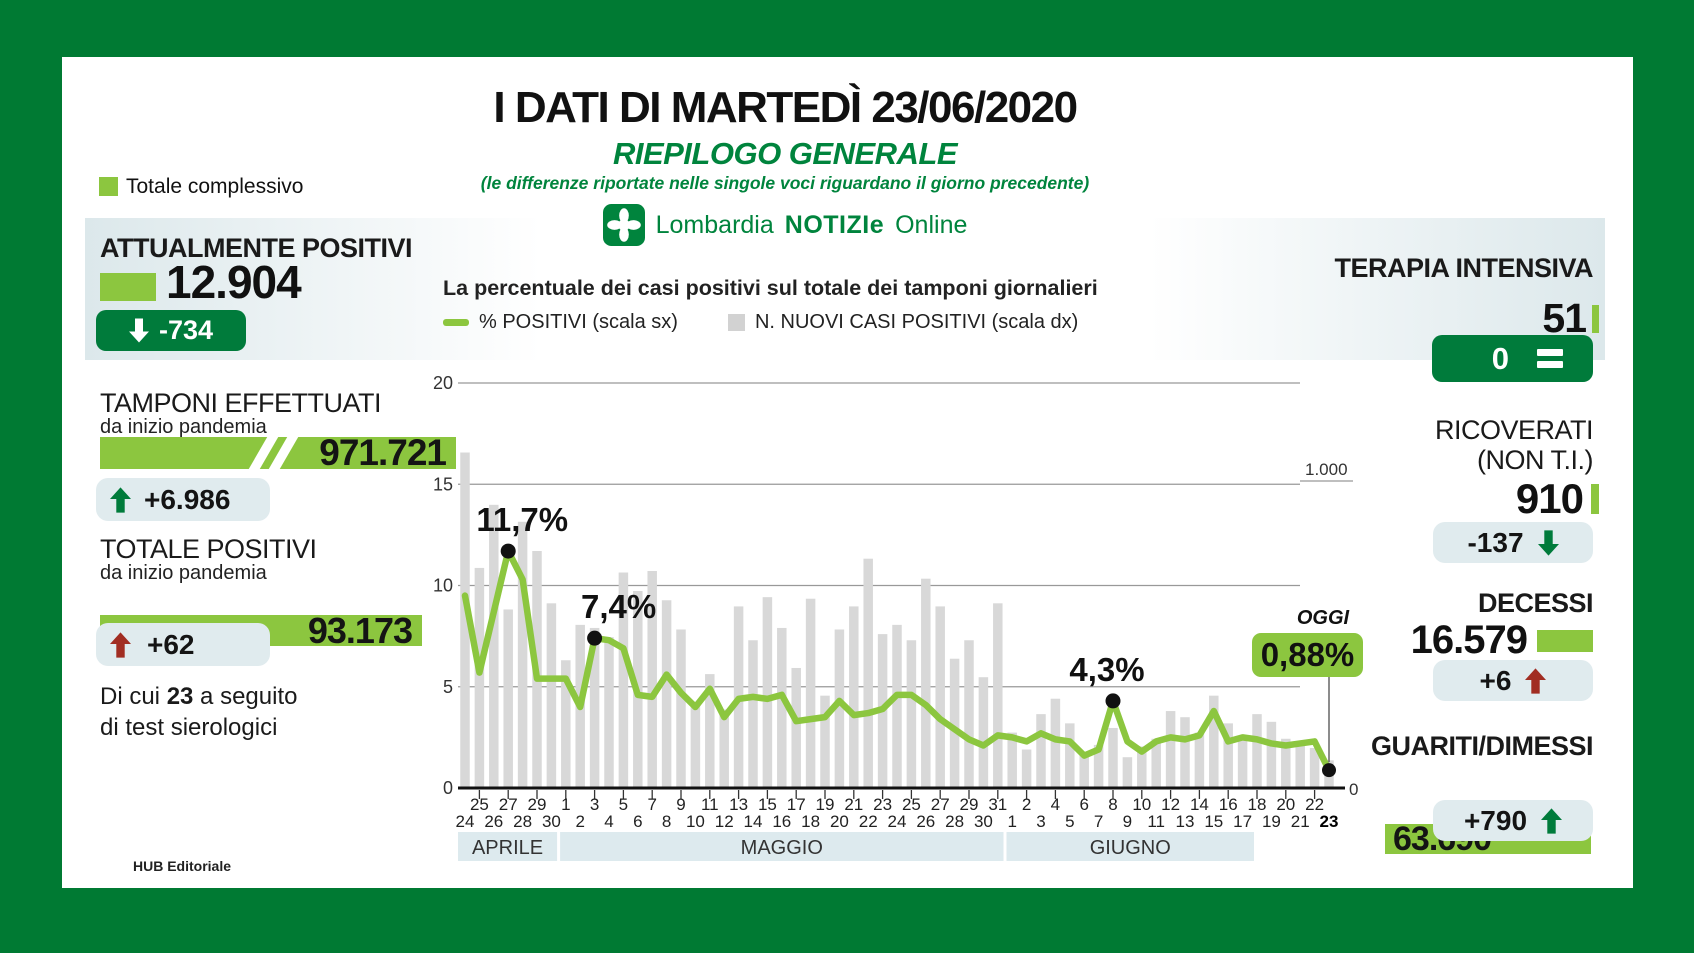 The image size is (1694, 953). I want to click on x-axis-label: 9, so click(680, 804).